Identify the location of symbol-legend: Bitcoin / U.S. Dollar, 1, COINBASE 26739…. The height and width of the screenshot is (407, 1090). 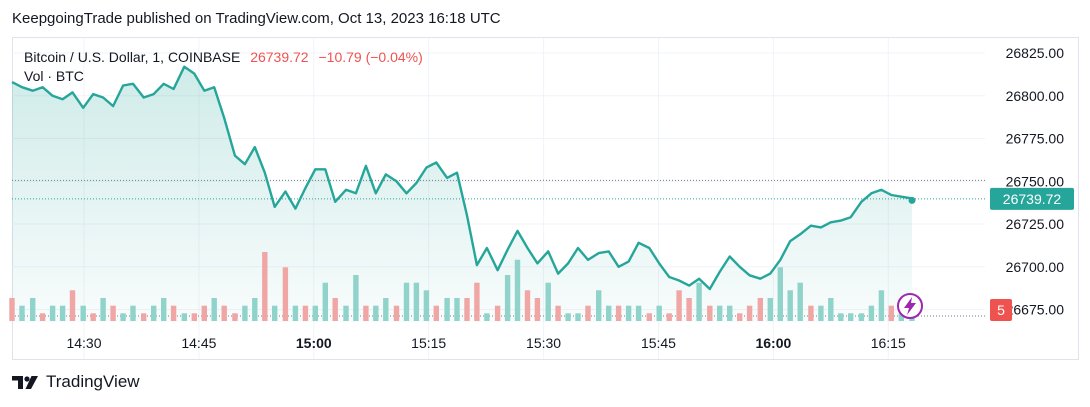
(223, 57).